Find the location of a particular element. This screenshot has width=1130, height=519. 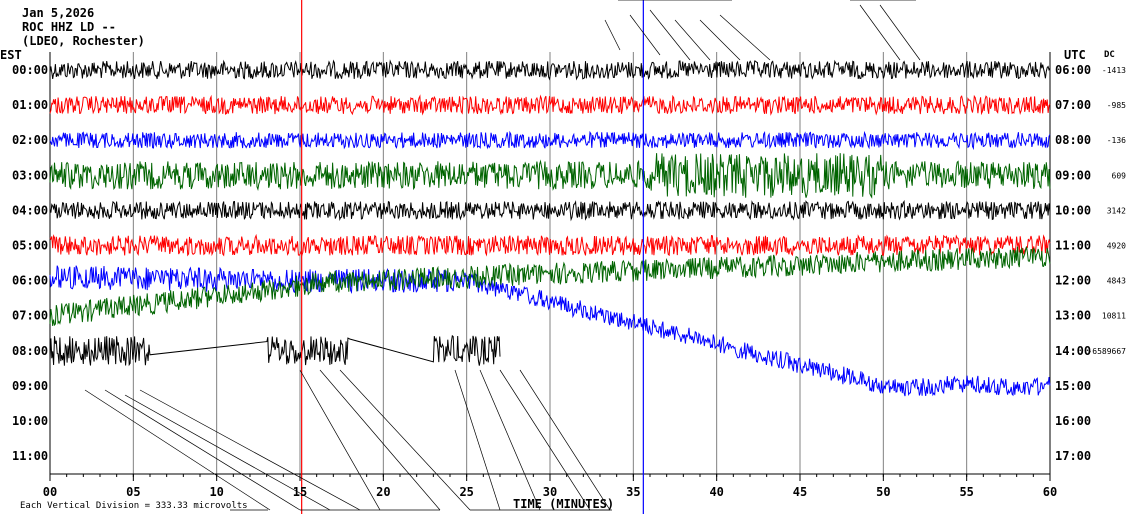

utc-tick-label: 06:00 is located at coordinates (1073, 70).